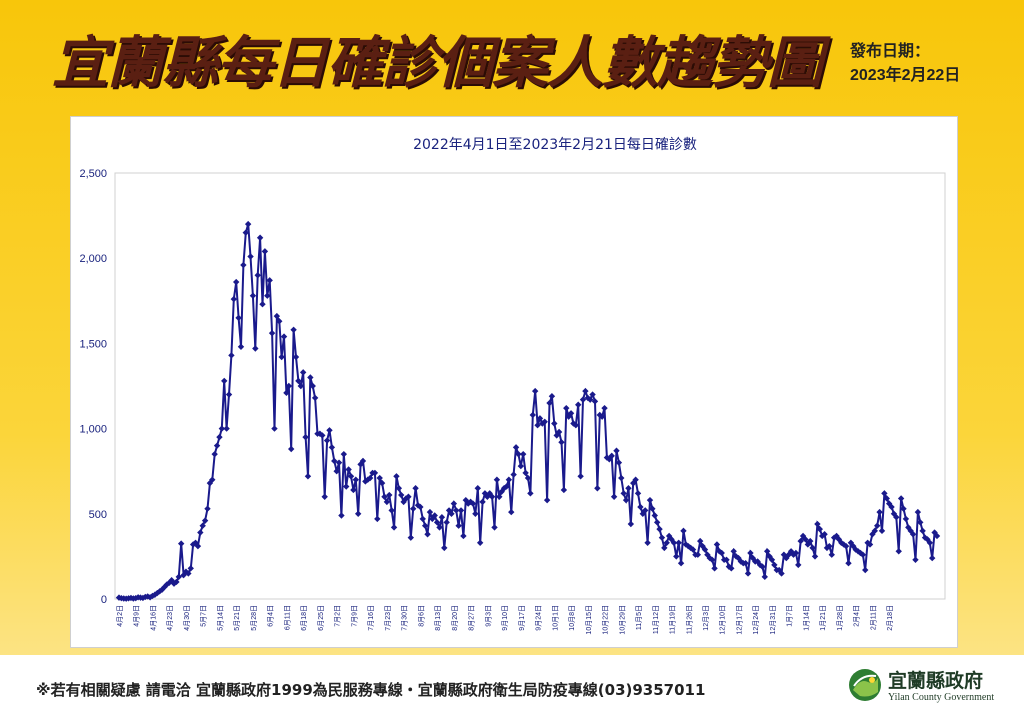  I want to click on logo-english-name: Yilan County Government, so click(941, 697).